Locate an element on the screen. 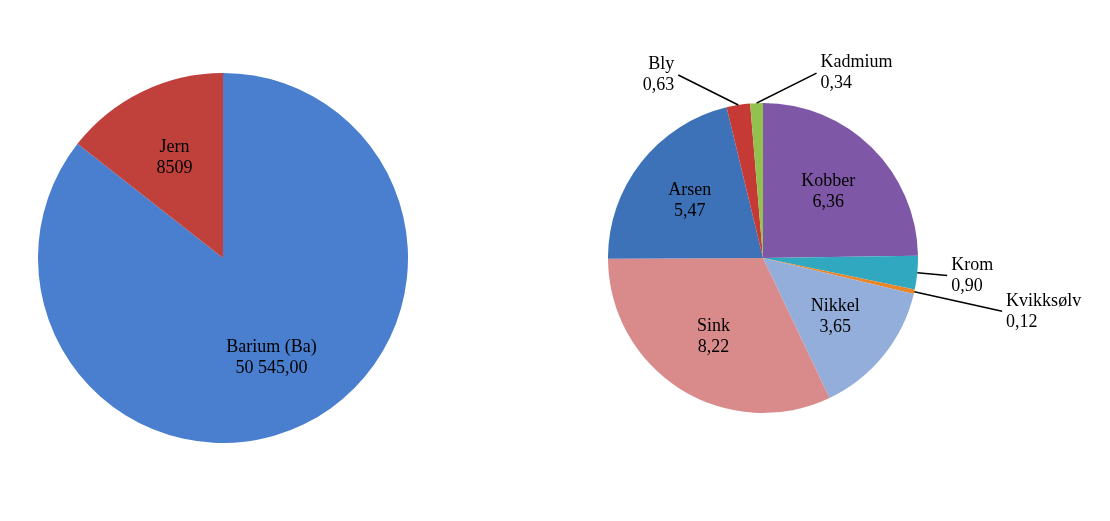 The image size is (1110, 521). data-label: 0,12 is located at coordinates (1022, 320).